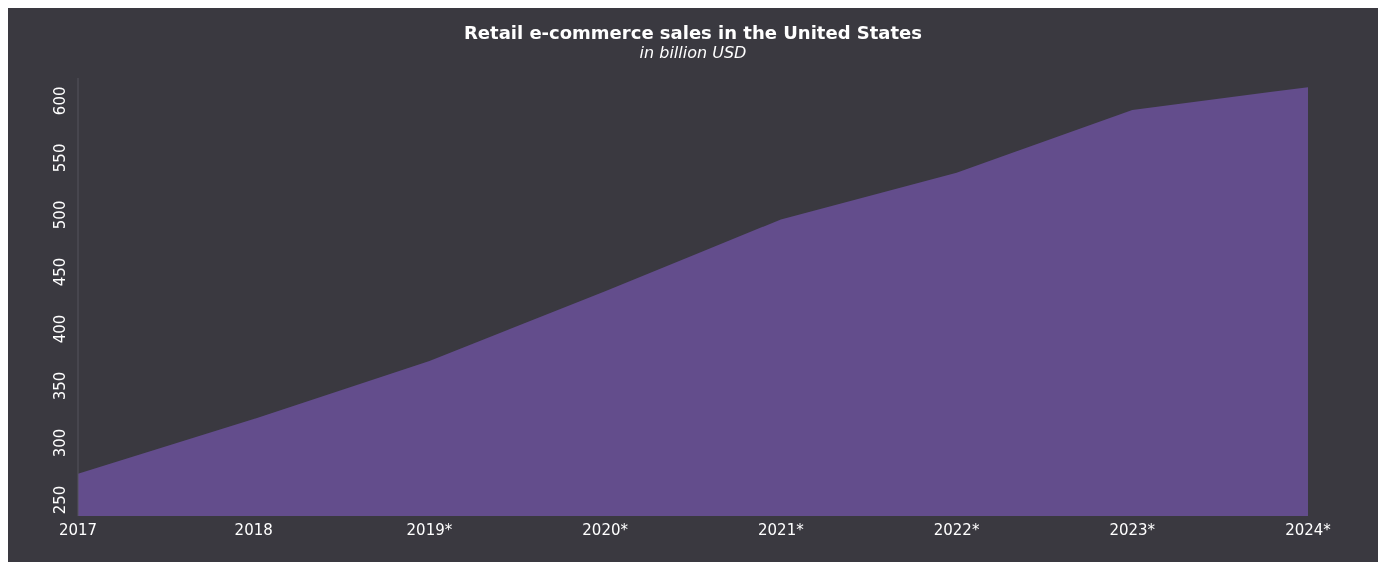 The image size is (1386, 588). I want to click on chart-subtitle: in billion USD, so click(693, 52).